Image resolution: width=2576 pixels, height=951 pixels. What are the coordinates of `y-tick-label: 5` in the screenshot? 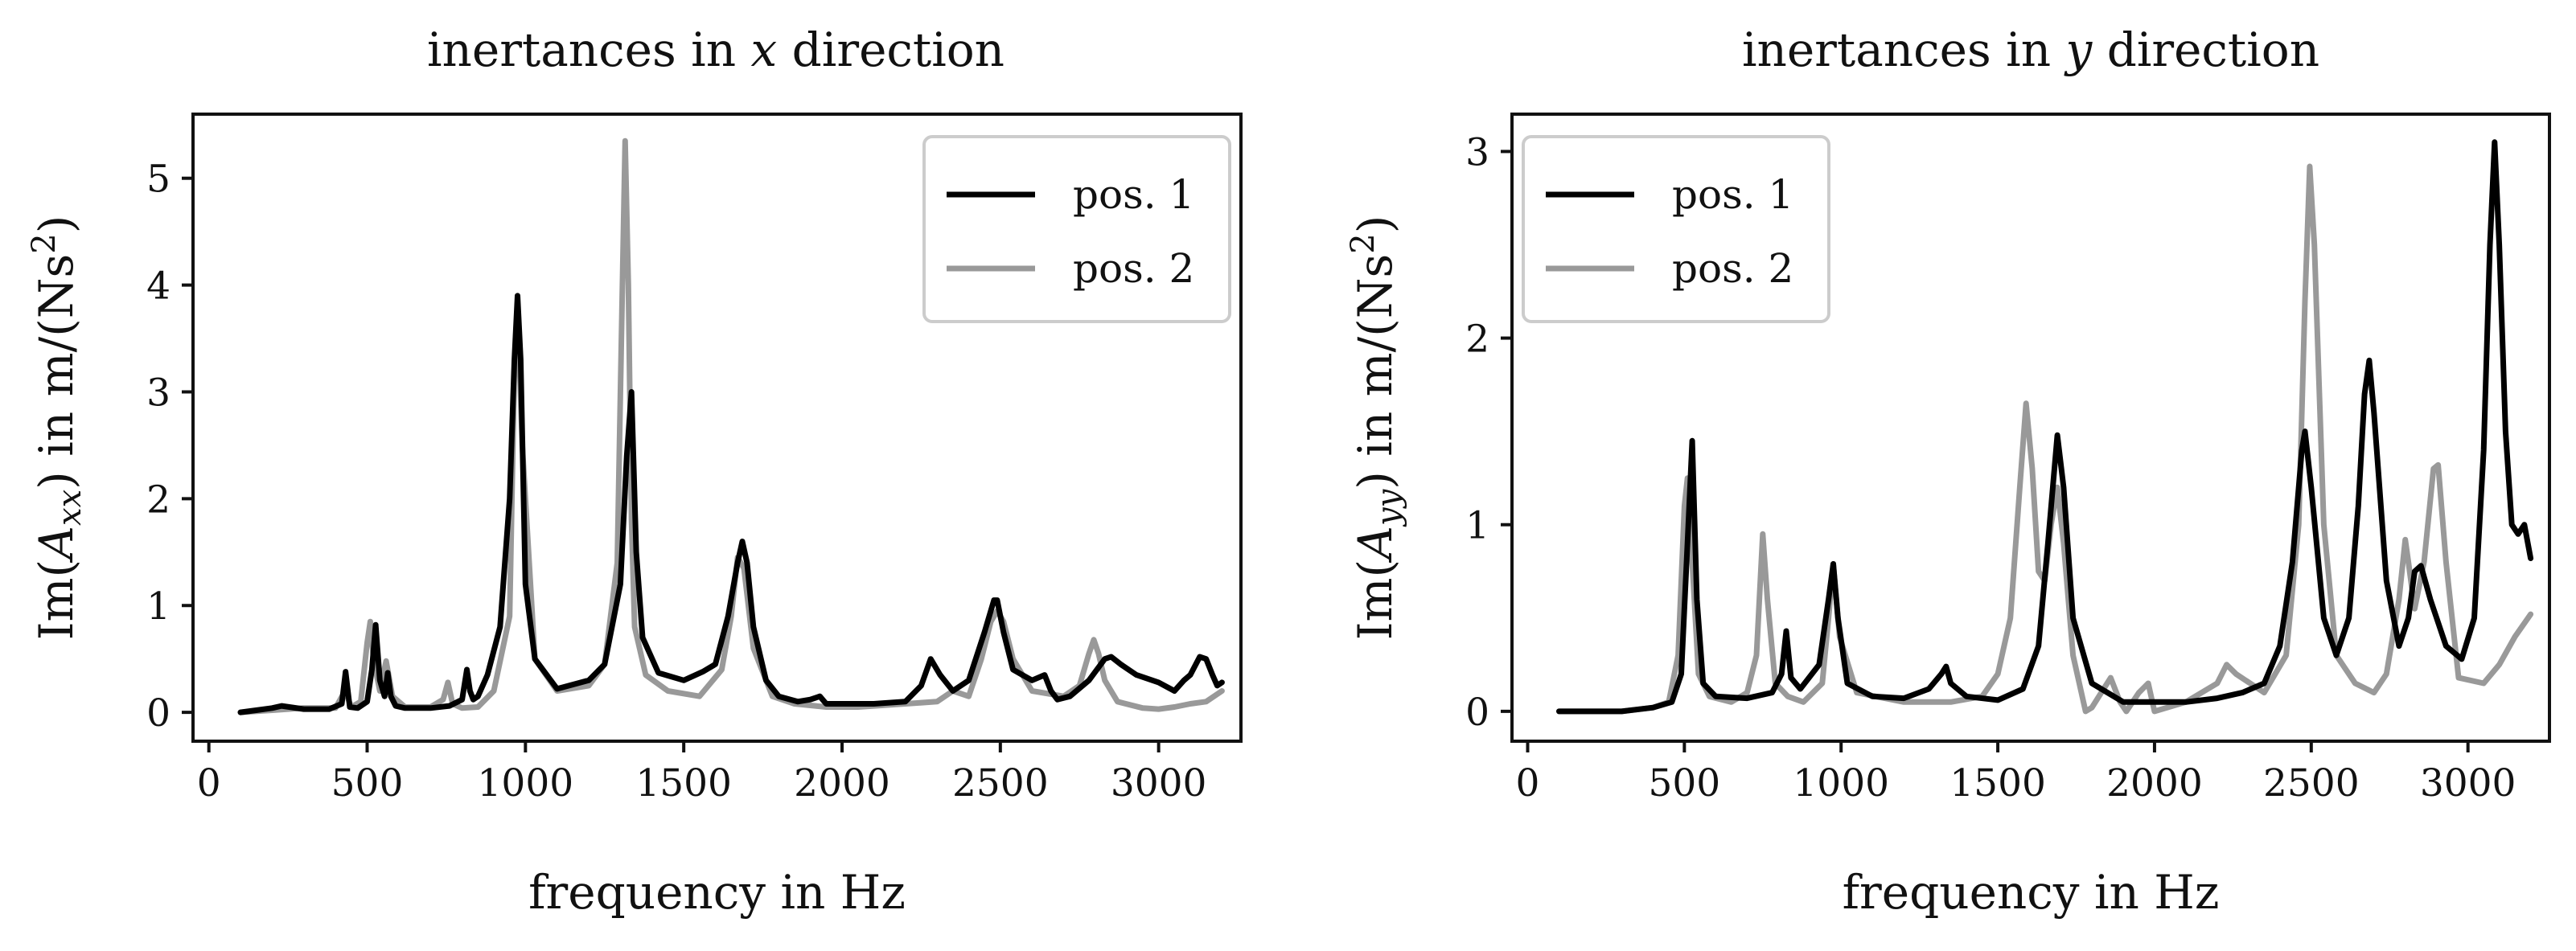 It's located at (158, 180).